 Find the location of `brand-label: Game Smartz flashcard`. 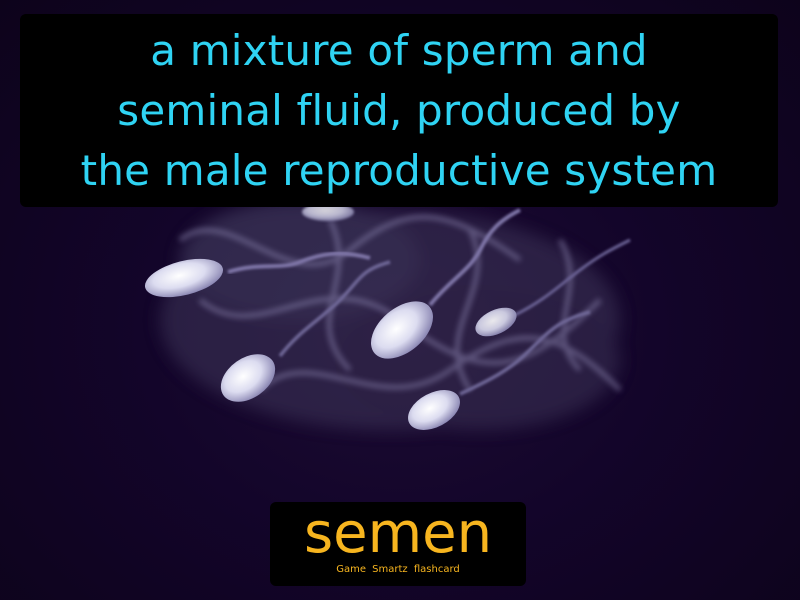

brand-label: Game Smartz flashcard is located at coordinates (398, 569).